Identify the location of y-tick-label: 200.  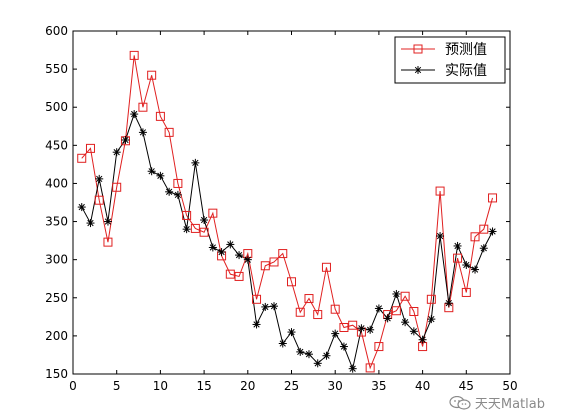
(56, 336).